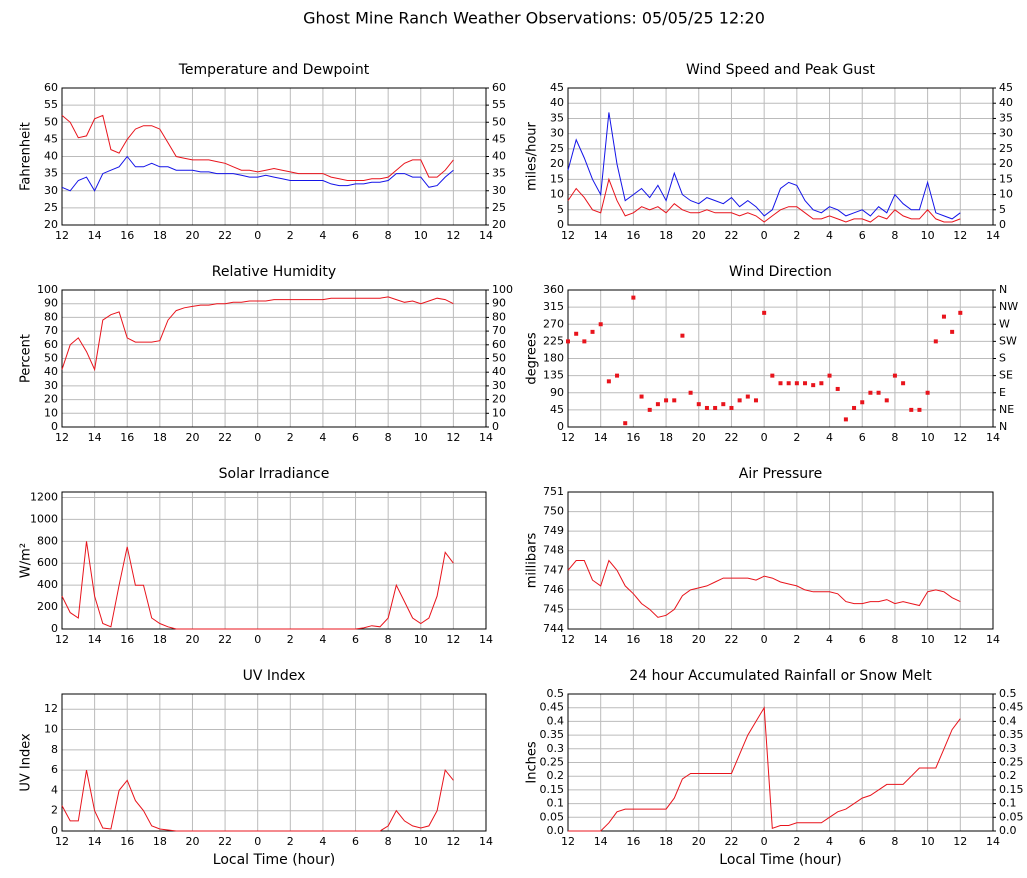 This screenshot has width=1027, height=878. What do you see at coordinates (552, 734) in the screenshot?
I see `y-tick-label: 0.35` at bounding box center [552, 734].